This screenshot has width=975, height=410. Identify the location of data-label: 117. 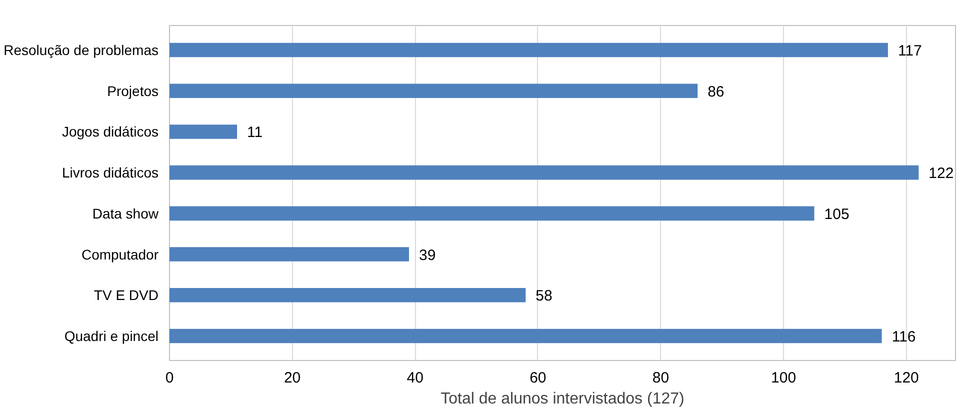
(910, 51).